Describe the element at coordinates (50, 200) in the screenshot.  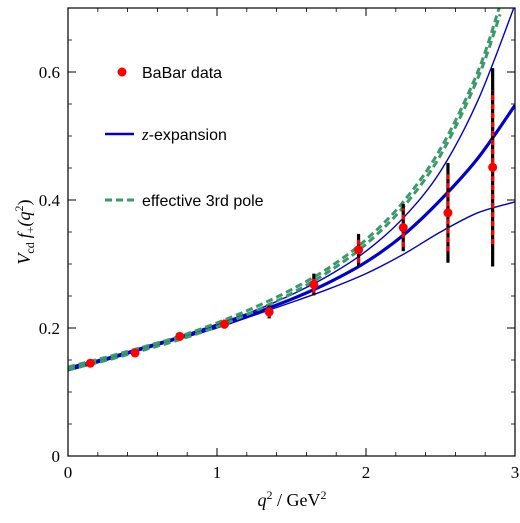
I see `y-tick-label: 0.4` at that location.